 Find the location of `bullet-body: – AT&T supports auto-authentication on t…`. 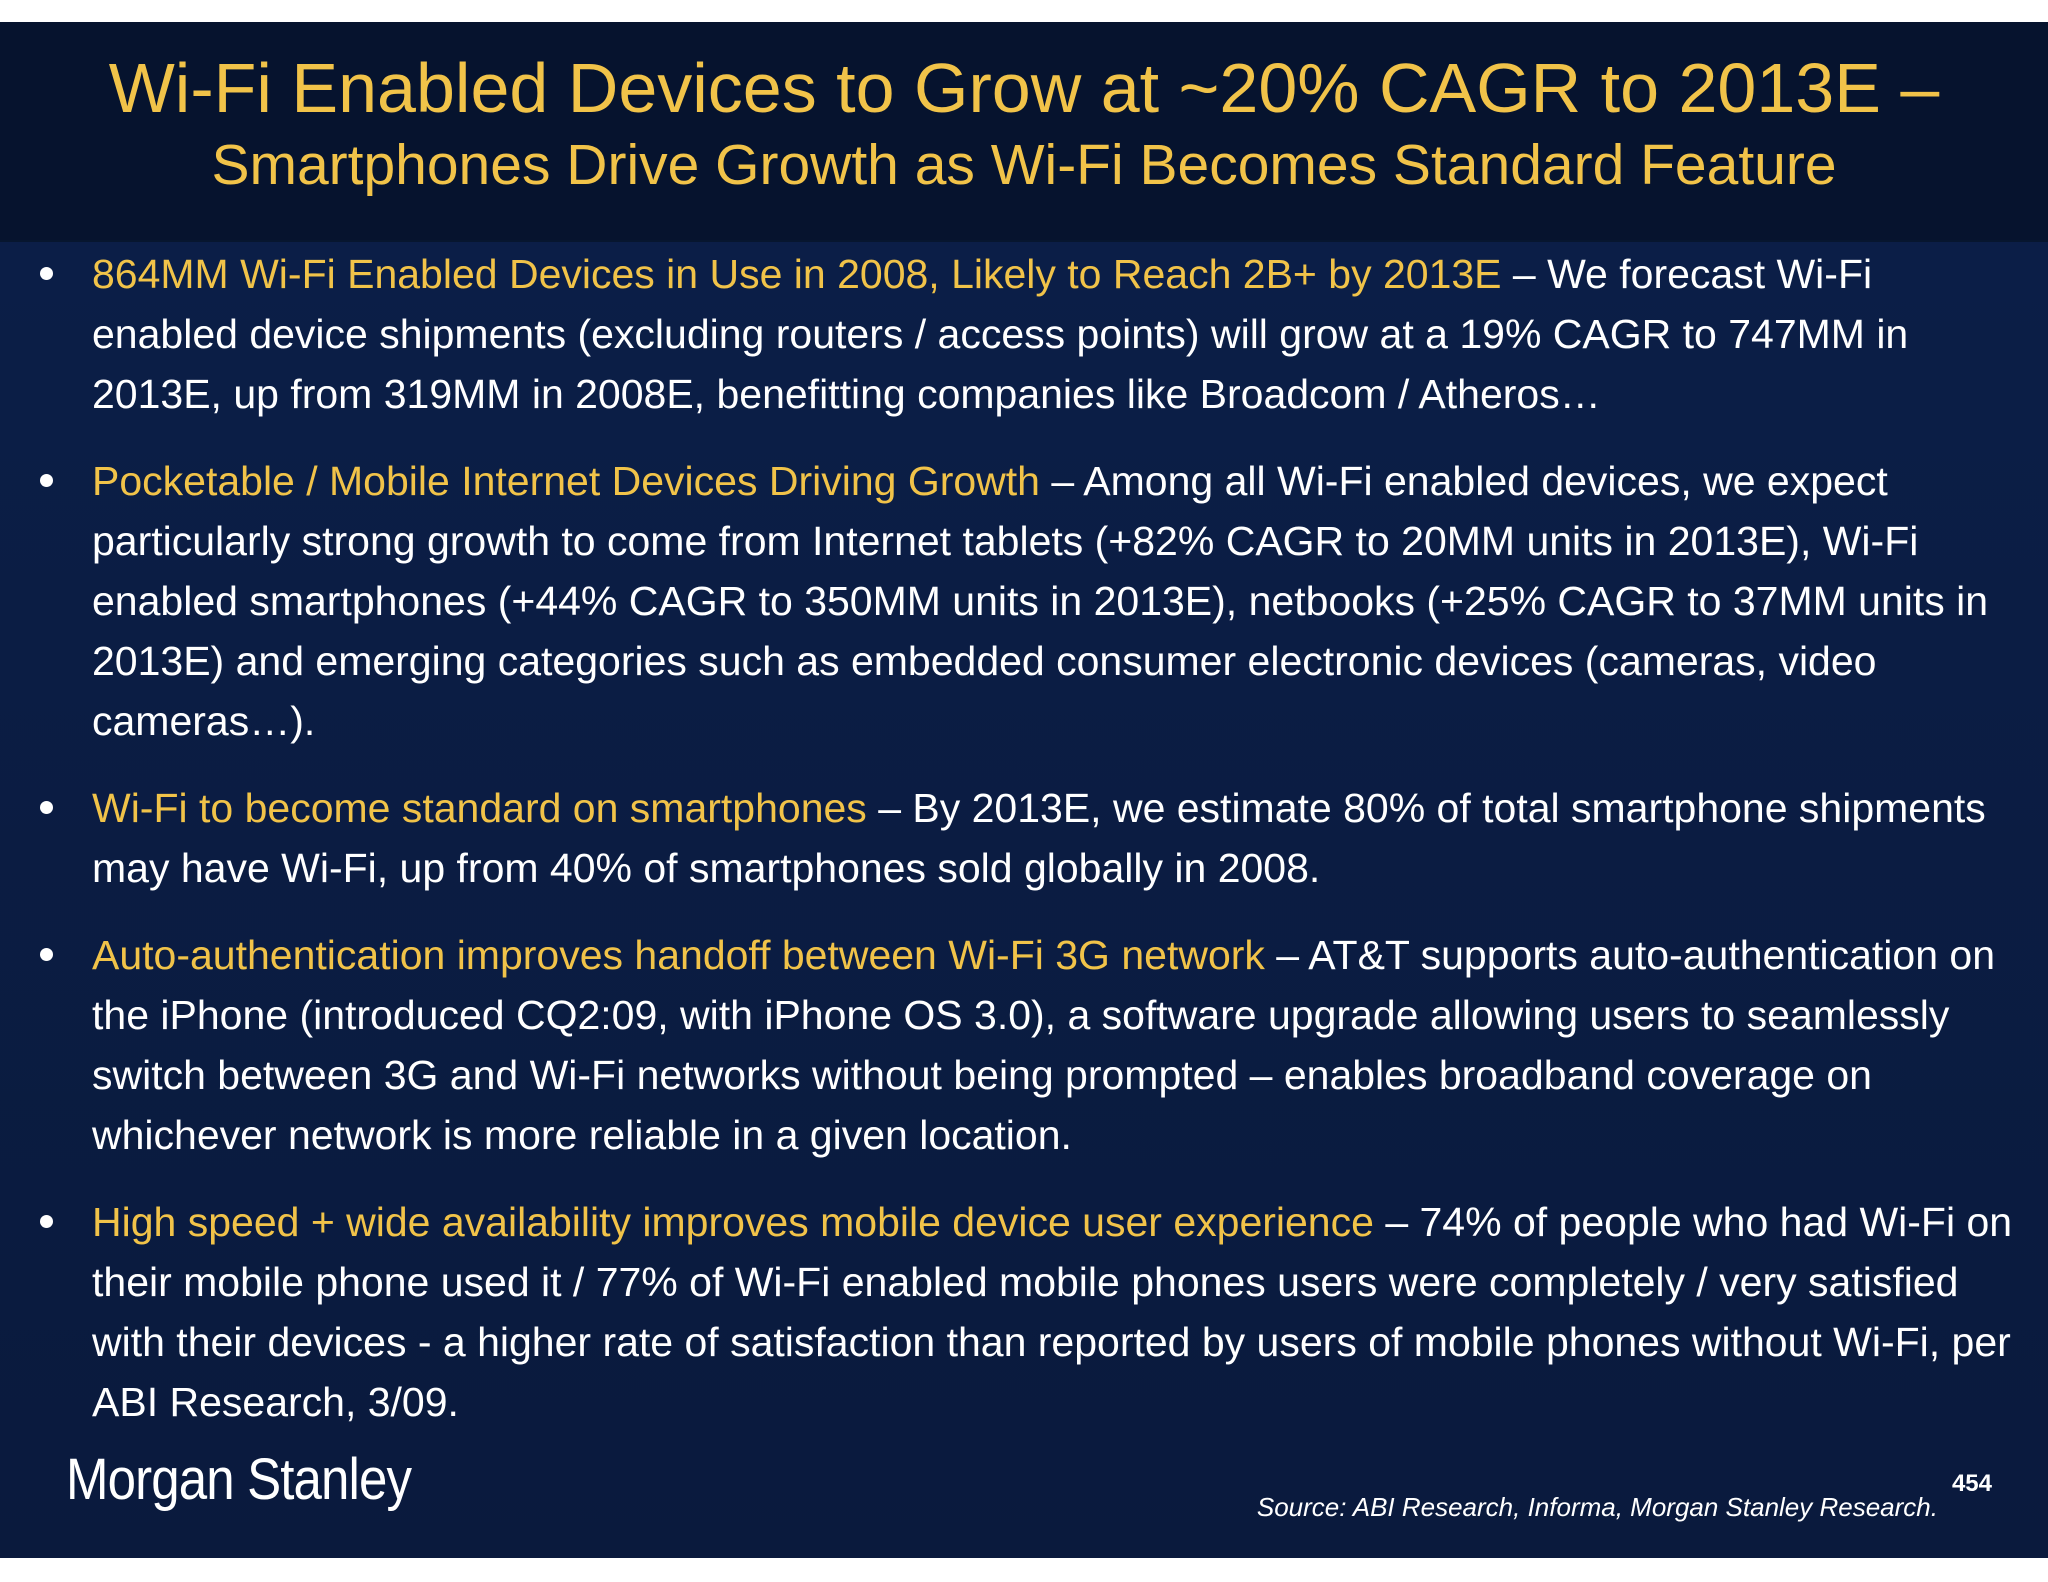

bullet-body: – AT&T supports auto-authentication on t… is located at coordinates (1044, 1045).